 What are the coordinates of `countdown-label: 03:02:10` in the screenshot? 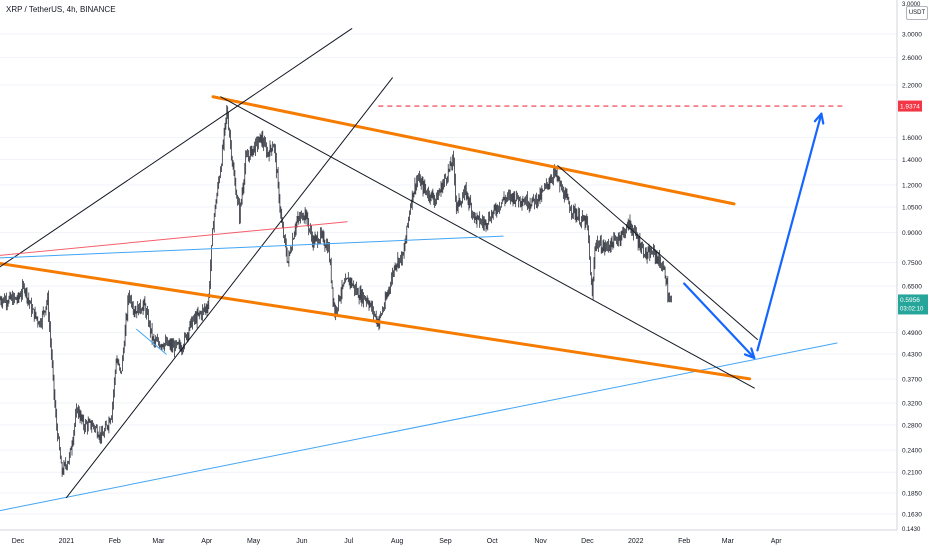 It's located at (912, 309).